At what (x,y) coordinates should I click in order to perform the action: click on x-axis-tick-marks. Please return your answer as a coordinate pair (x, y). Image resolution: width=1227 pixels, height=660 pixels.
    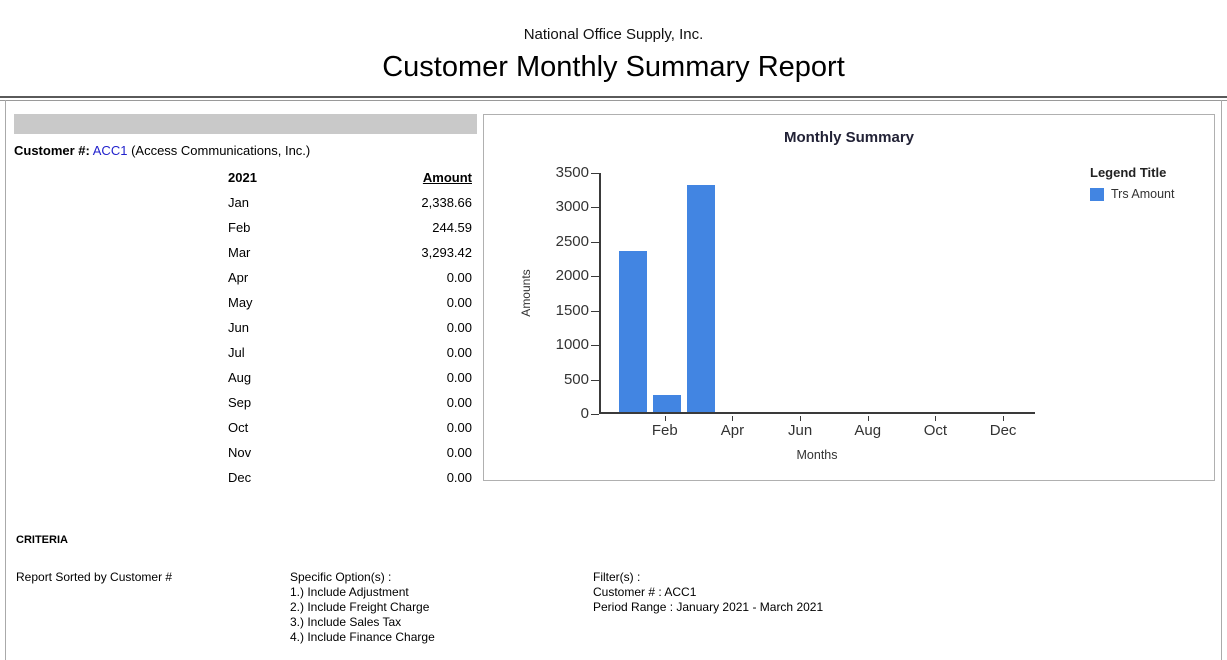
    Looking at the image, I should click on (817, 419).